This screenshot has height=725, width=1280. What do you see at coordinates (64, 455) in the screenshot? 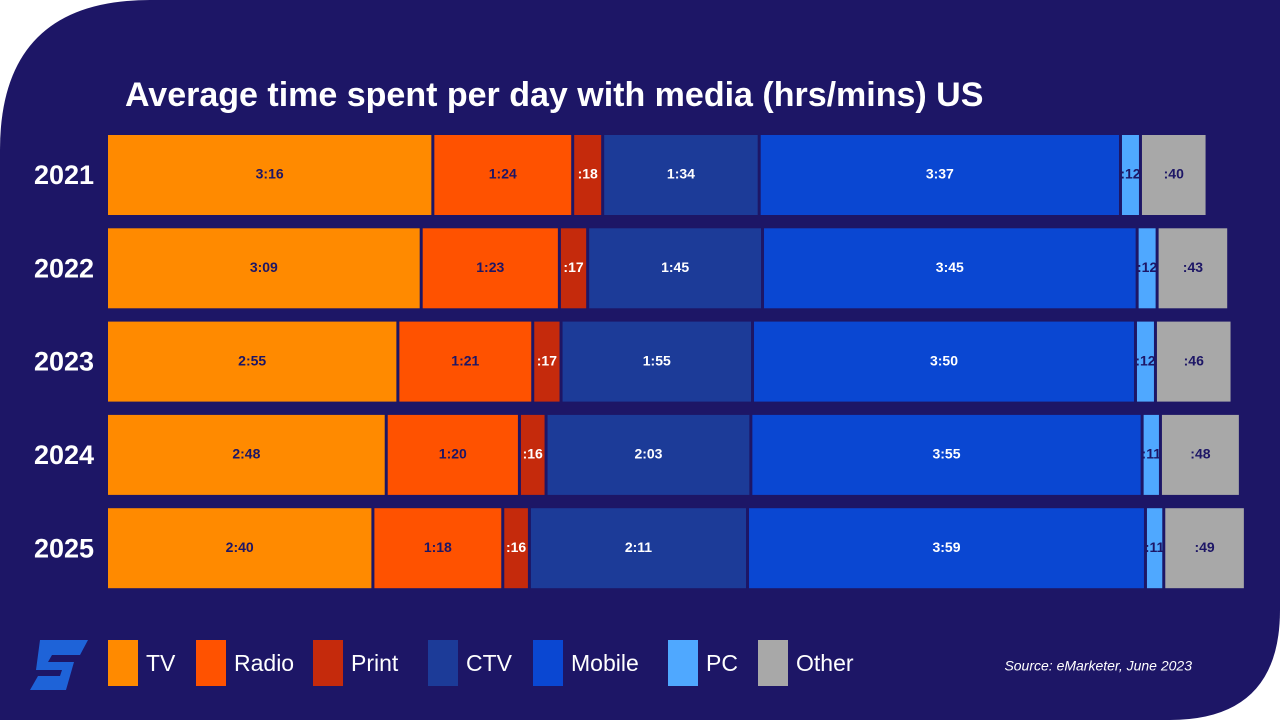
I see `y-tick-label: 2024` at bounding box center [64, 455].